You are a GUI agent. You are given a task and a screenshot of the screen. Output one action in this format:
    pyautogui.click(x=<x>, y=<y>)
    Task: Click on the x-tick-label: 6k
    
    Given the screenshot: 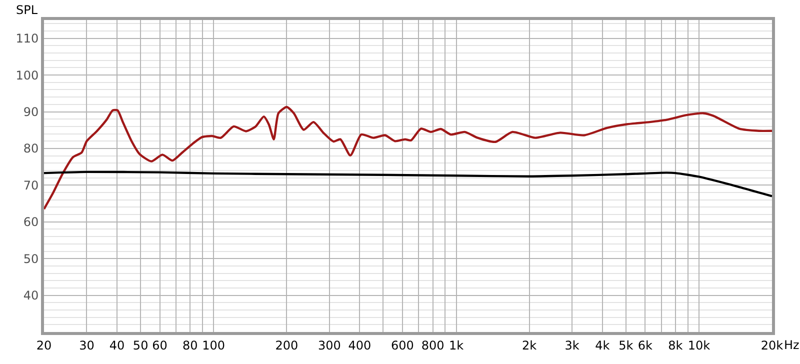 What is the action you would take?
    pyautogui.click(x=645, y=345)
    